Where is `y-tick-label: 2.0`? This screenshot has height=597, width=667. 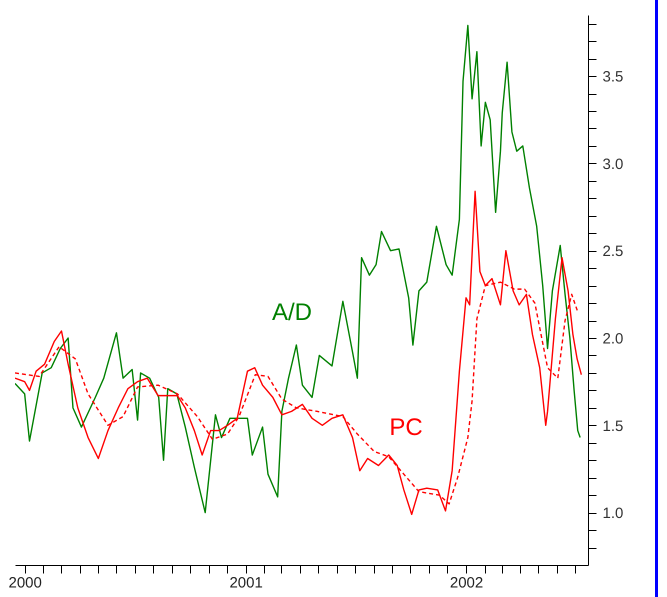 y-tick-label: 2.0 is located at coordinates (613, 339).